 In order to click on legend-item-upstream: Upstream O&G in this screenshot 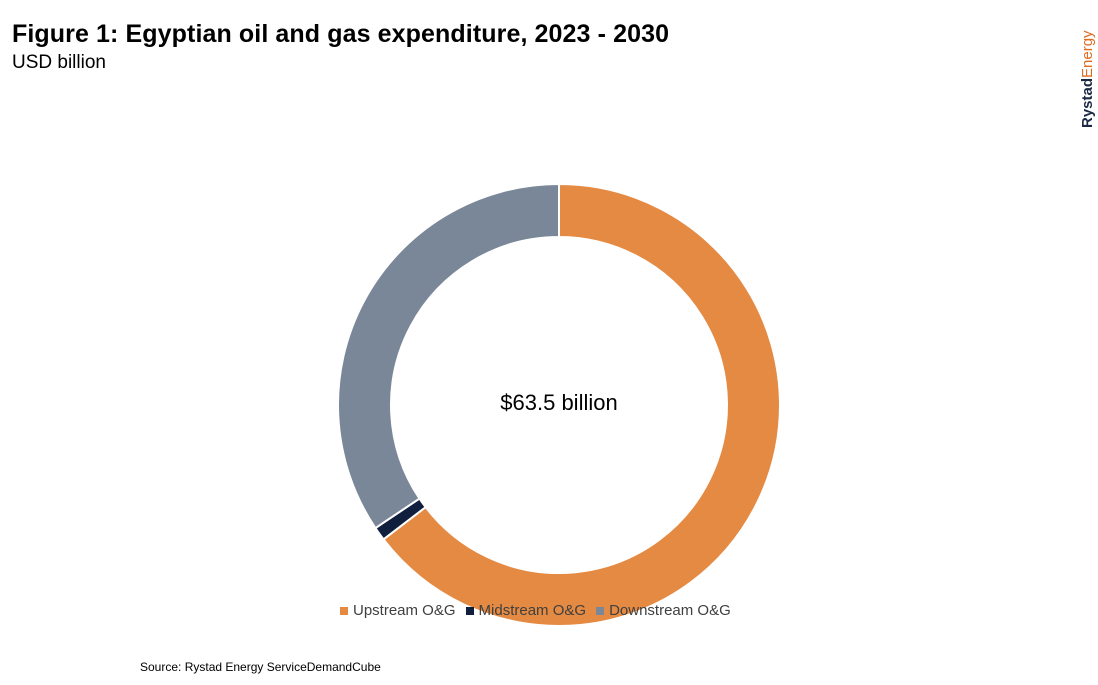, I will do `click(398, 610)`.